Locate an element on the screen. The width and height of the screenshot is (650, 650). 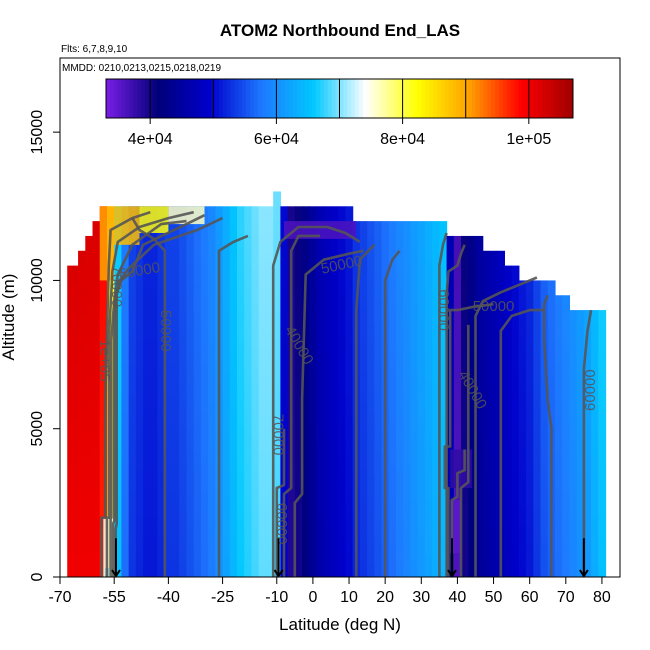
contour-label: 70000 is located at coordinates (278, 435).